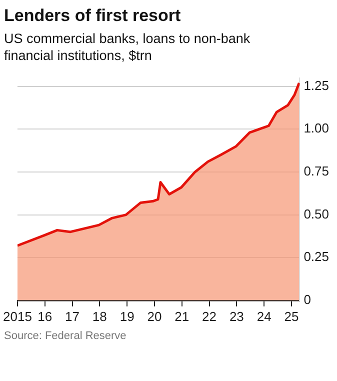  I want to click on source-note: Source: Federal Reserve, so click(66, 336).